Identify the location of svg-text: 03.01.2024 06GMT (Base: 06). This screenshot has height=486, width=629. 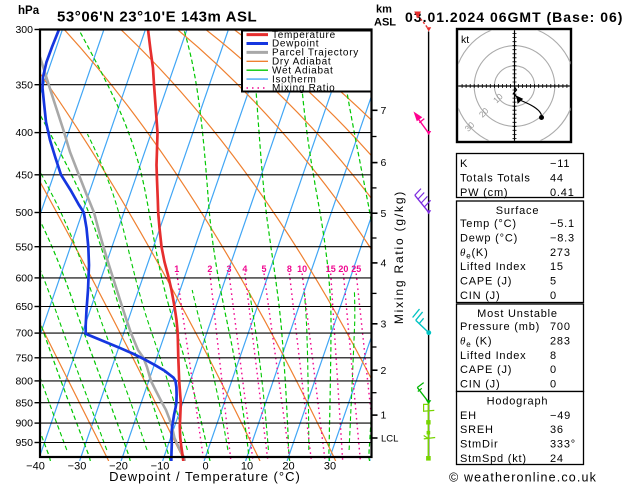
(514, 17).